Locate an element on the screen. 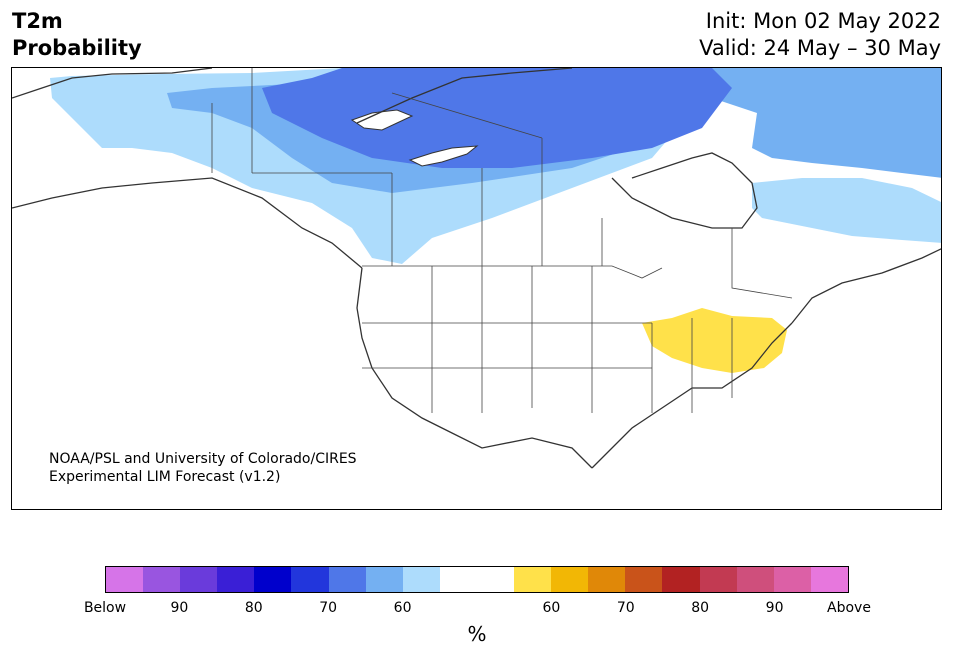  title-line-2: Probability is located at coordinates (77, 48).